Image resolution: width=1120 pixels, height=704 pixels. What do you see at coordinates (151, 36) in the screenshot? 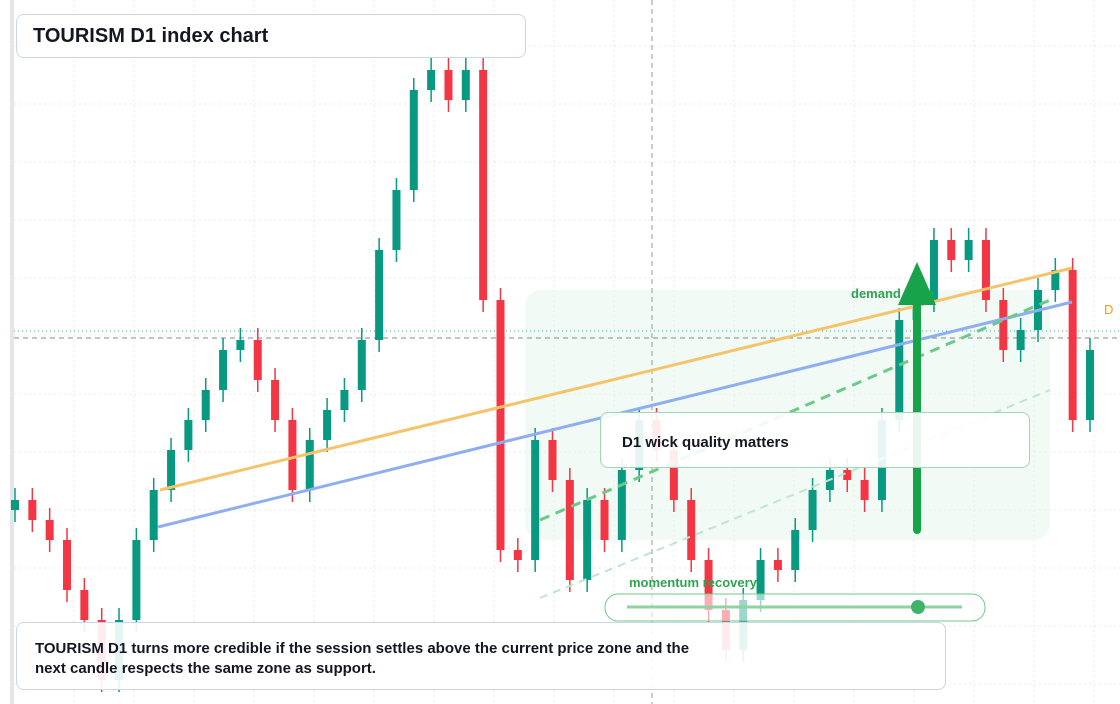
I see `title: TOURISM D1 index chart` at bounding box center [151, 36].